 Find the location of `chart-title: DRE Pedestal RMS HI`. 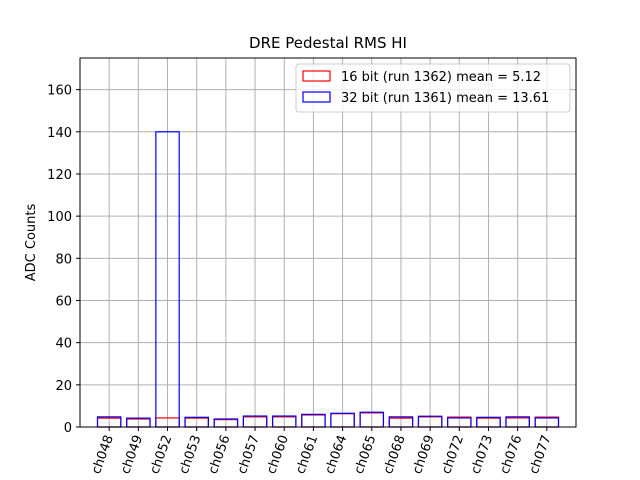

chart-title: DRE Pedestal RMS HI is located at coordinates (328, 43).